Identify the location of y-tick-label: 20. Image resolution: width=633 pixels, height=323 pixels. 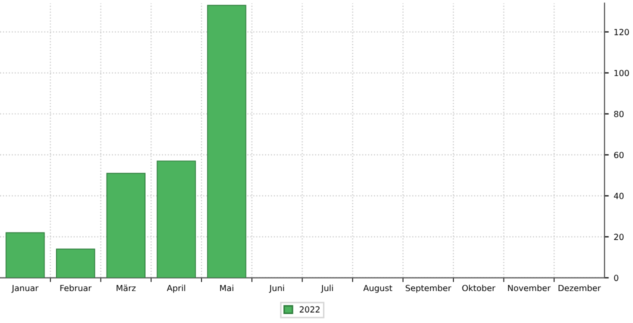
(619, 237).